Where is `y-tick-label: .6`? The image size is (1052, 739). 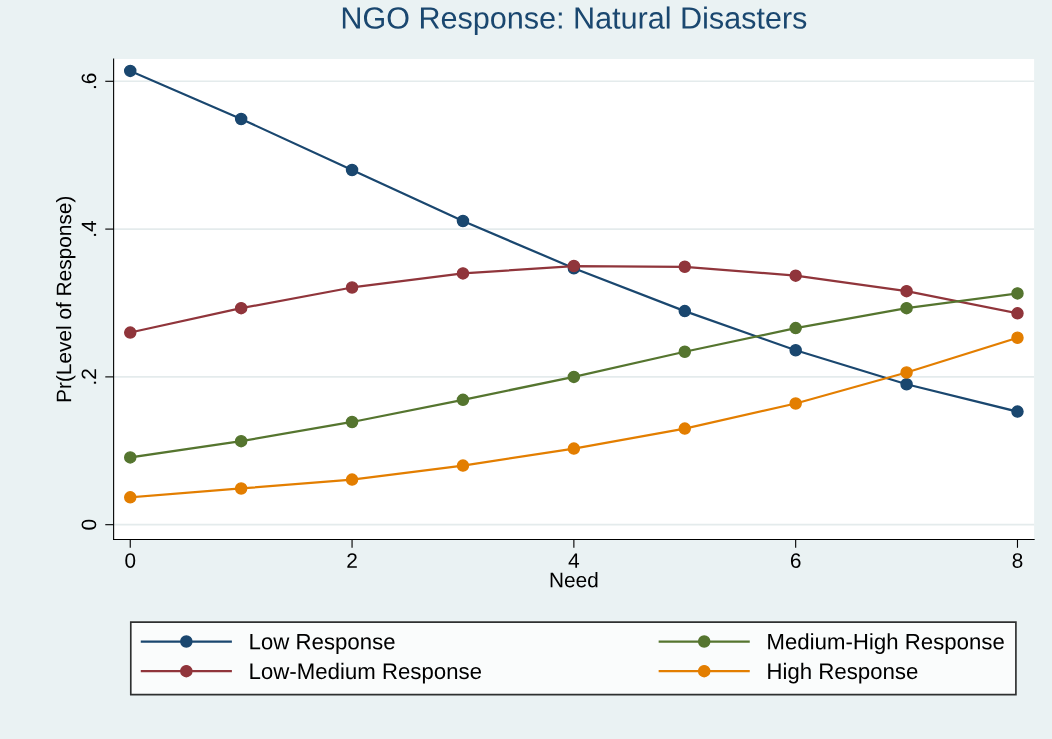
y-tick-label: .6 is located at coordinates (89, 81).